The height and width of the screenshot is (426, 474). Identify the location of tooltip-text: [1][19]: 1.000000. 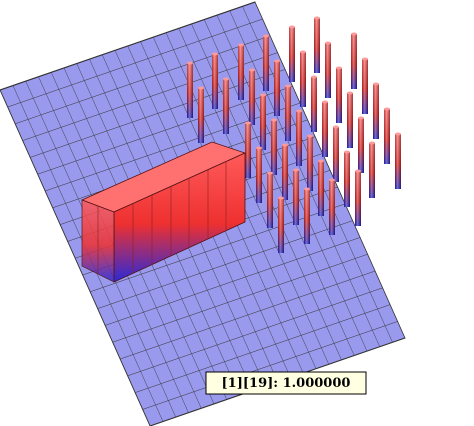
(286, 383).